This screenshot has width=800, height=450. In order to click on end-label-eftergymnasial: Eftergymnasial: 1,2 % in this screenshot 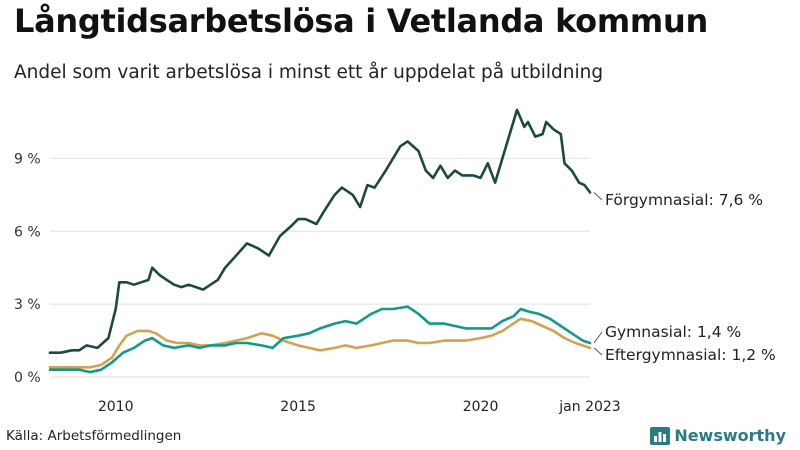, I will do `click(690, 355)`.